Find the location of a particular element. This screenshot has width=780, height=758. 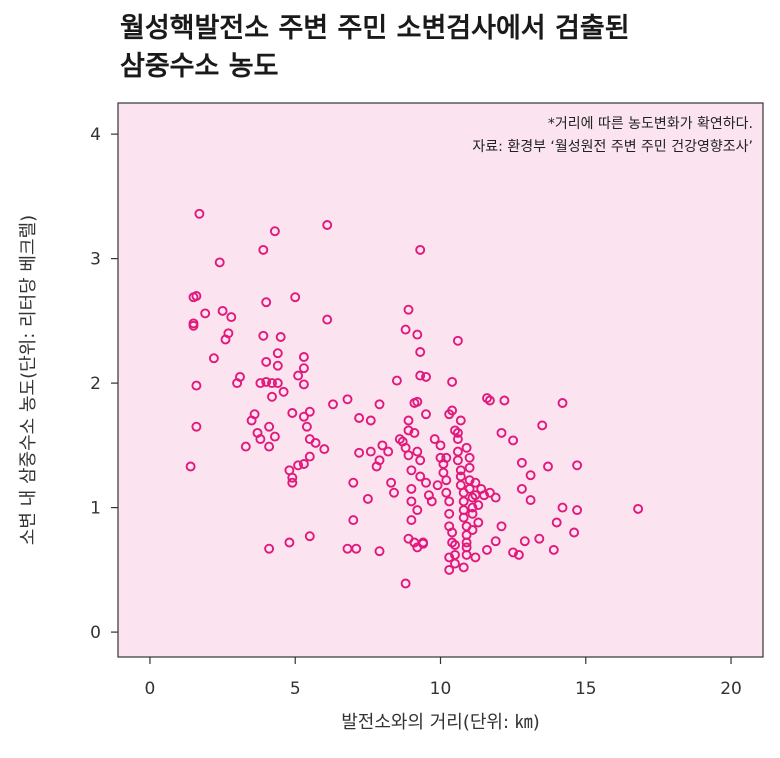

source-annotation: 자료: 환경부 ‘월성원전 주변 주민 건강영향조사’ is located at coordinates (612, 147).